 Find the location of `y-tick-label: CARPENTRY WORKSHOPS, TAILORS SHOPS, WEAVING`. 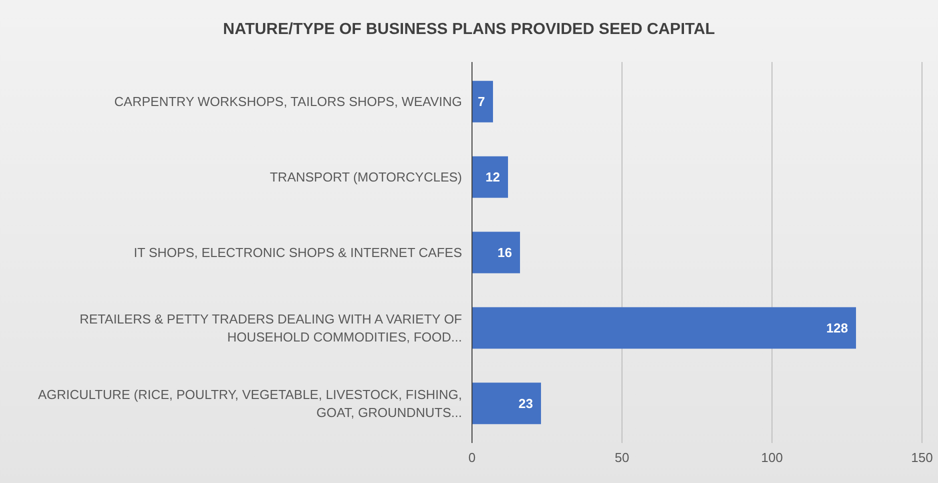

y-tick-label: CARPENTRY WORKSHOPS, TAILORS SHOPS, WEAVING is located at coordinates (288, 102).